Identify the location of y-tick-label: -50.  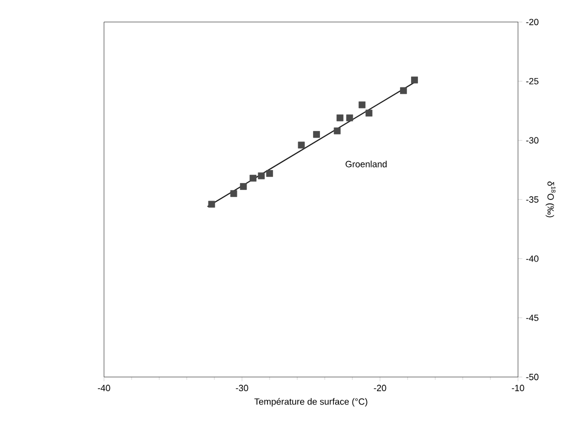
(532, 377).